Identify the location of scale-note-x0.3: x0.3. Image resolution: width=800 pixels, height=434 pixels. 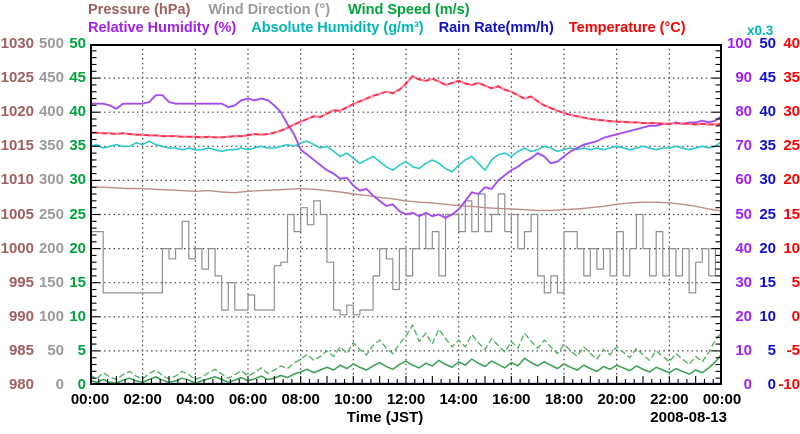
(760, 30).